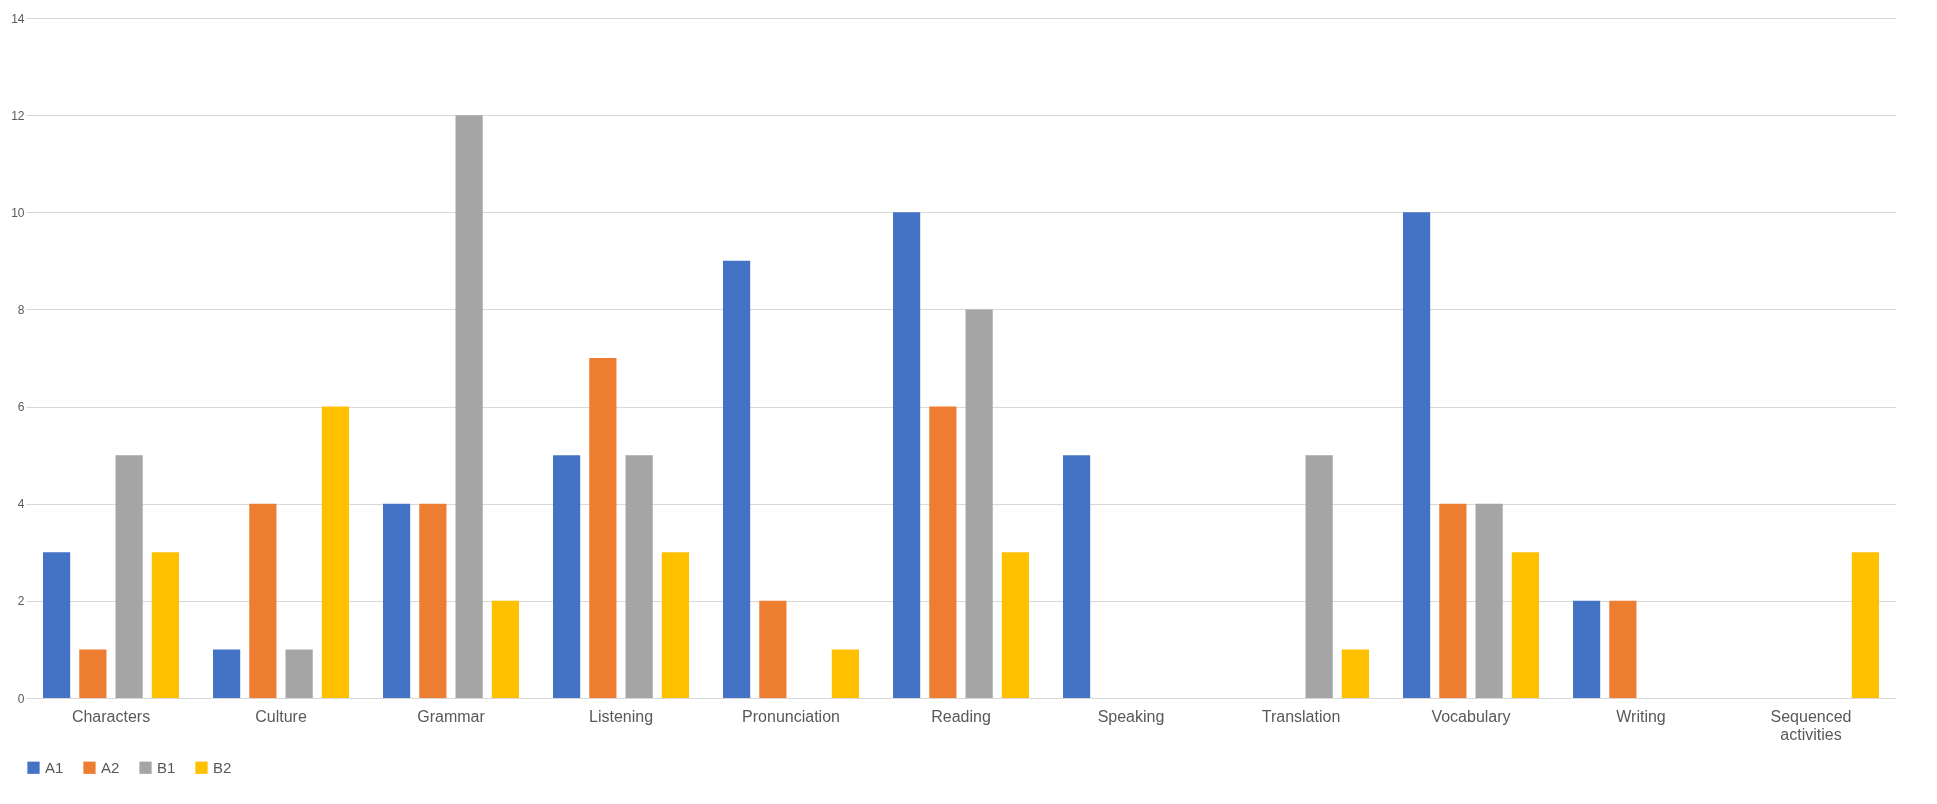  What do you see at coordinates (1301, 716) in the screenshot?
I see `x-tick-label: Translation` at bounding box center [1301, 716].